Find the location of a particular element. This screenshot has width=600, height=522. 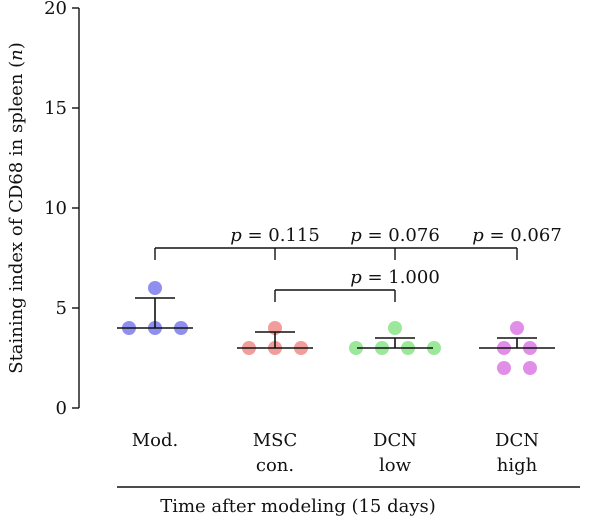

x-axis: Mod. MSC con. DCN low DCN high is located at coordinates (348, 459).